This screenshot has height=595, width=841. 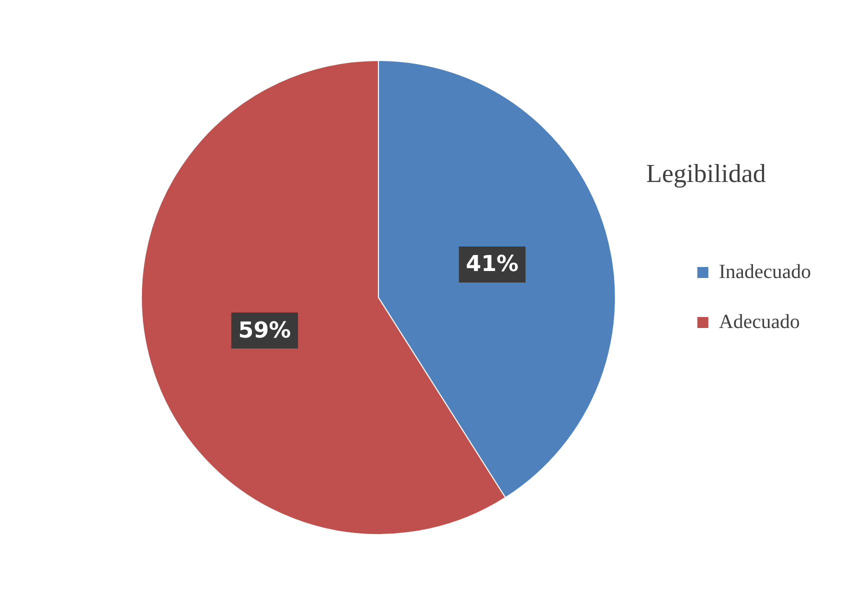 What do you see at coordinates (264, 331) in the screenshot?
I see `data-label: 59%` at bounding box center [264, 331].